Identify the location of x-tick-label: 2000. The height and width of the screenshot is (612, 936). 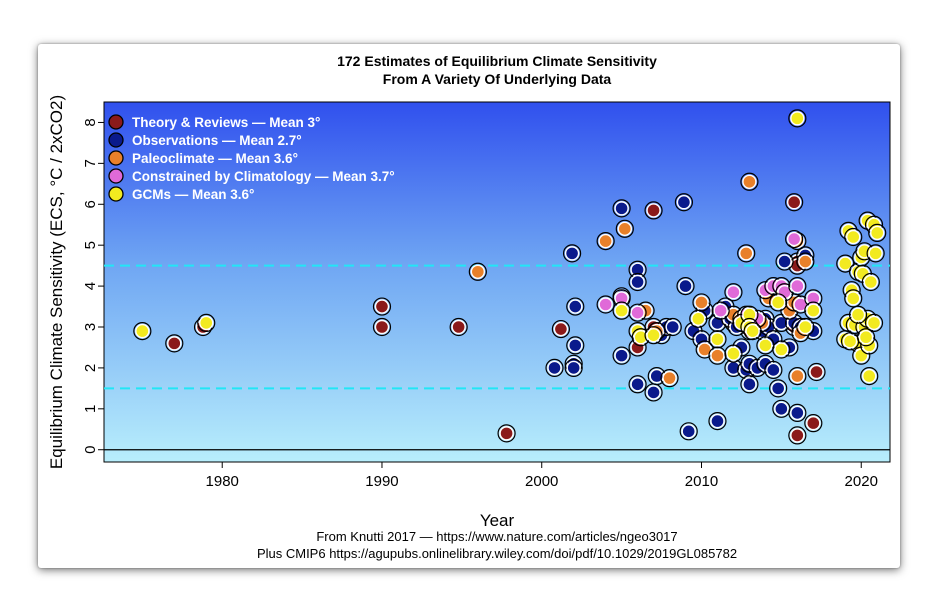
(541, 481).